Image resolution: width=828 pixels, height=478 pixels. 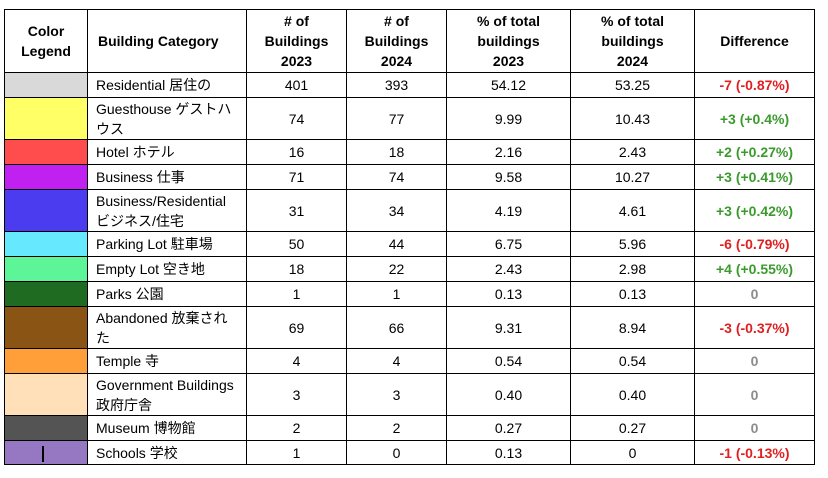 I want to click on count-2024-cell: 3, so click(x=396, y=394).